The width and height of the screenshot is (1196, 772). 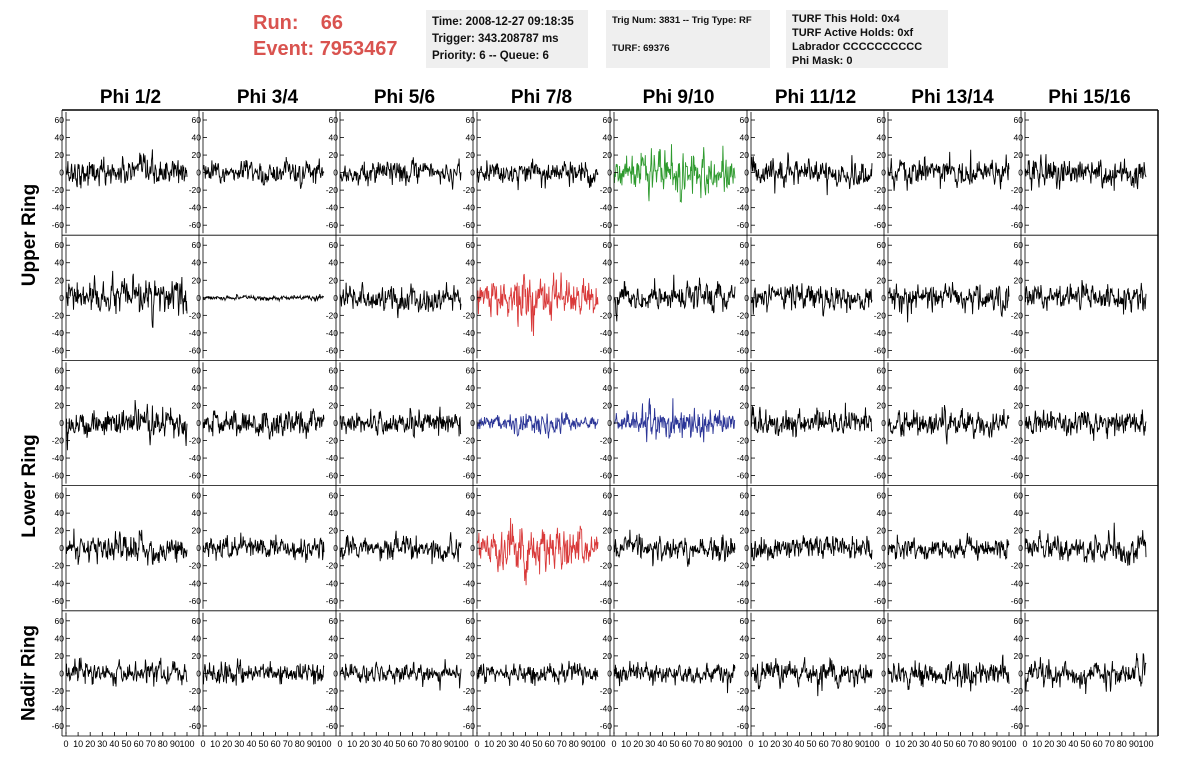 What do you see at coordinates (668, 298) in the screenshot?
I see `panel-r2-c5: -60-40-200204060` at bounding box center [668, 298].